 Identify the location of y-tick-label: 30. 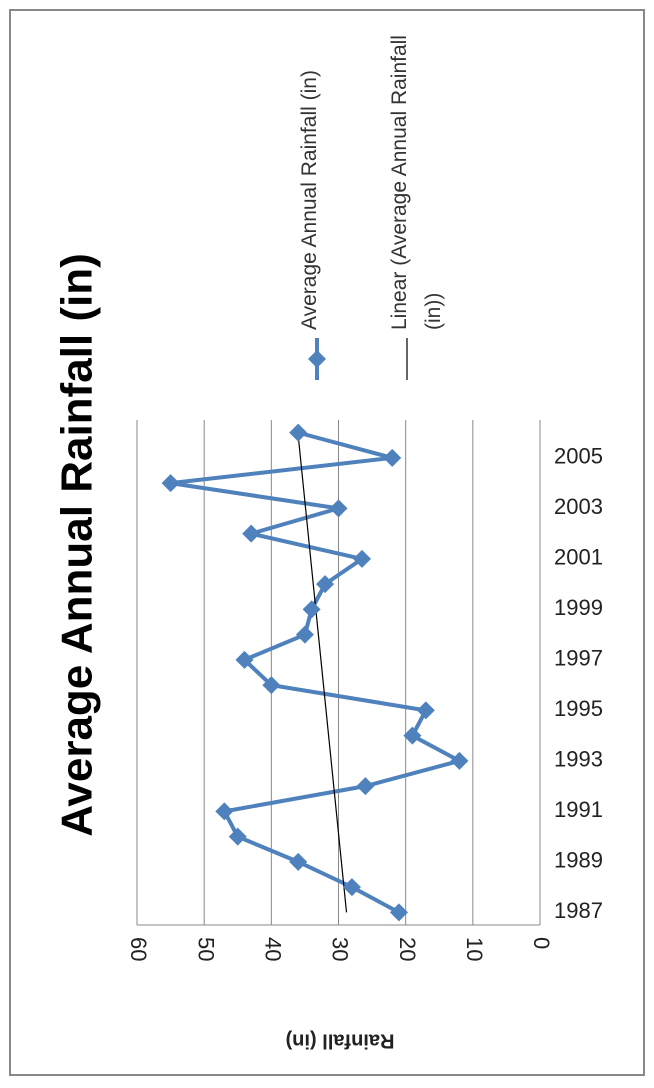
(340, 949).